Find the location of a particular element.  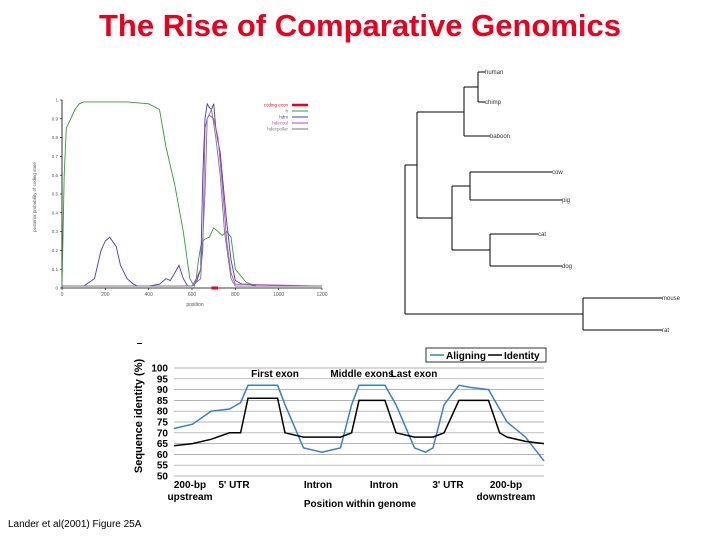

plot3-legend-box is located at coordinates (486, 355).